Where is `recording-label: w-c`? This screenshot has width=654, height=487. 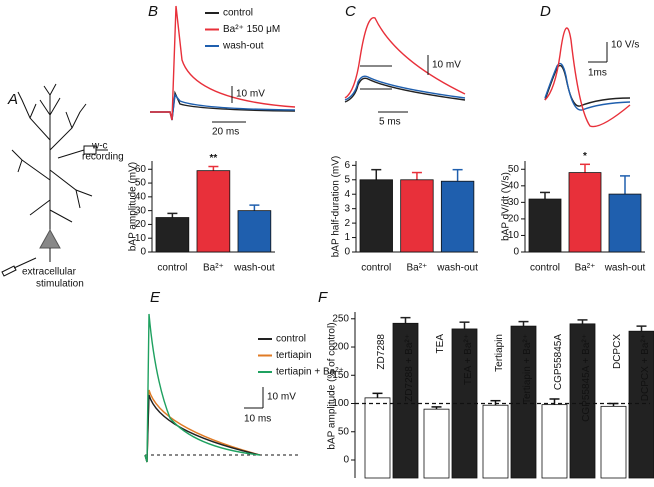
recording-label: w-c is located at coordinates (99, 146).